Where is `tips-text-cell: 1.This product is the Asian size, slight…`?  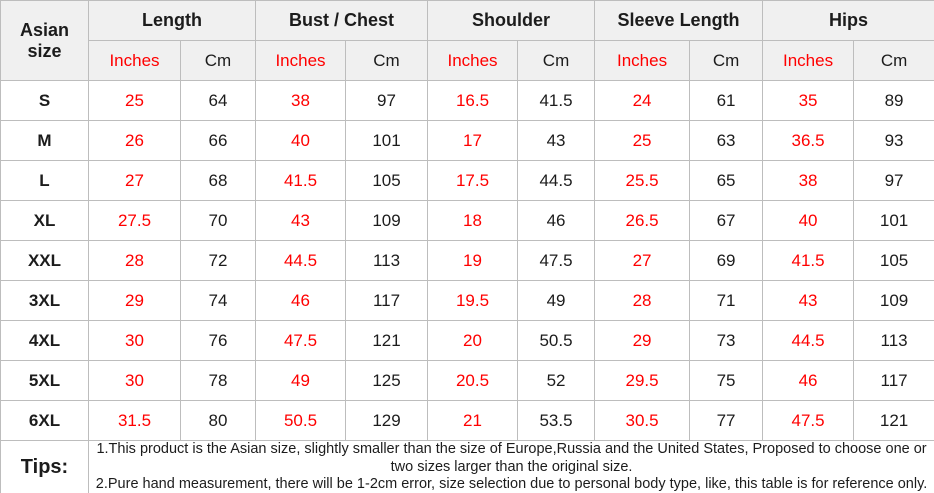
tips-text-cell: 1.This product is the Asian size, slight… is located at coordinates (510, 466).